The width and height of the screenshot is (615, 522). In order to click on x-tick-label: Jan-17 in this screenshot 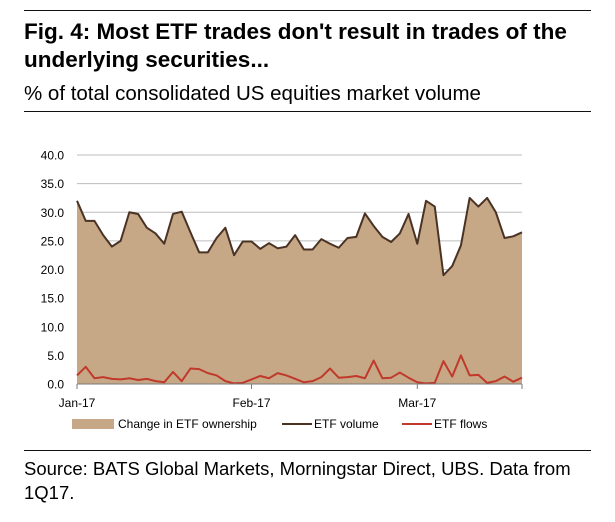, I will do `click(77, 403)`.